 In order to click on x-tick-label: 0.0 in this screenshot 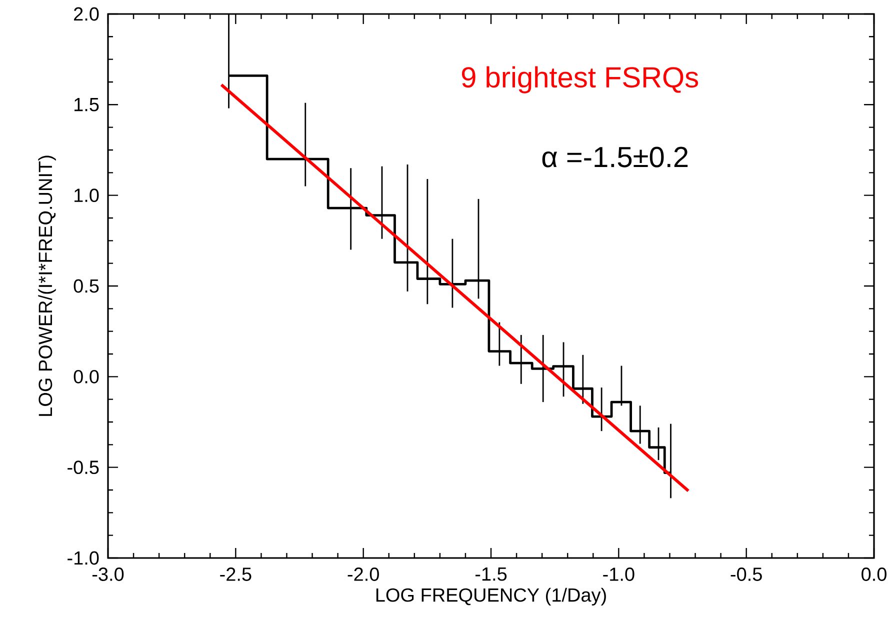, I will do `click(874, 574)`.